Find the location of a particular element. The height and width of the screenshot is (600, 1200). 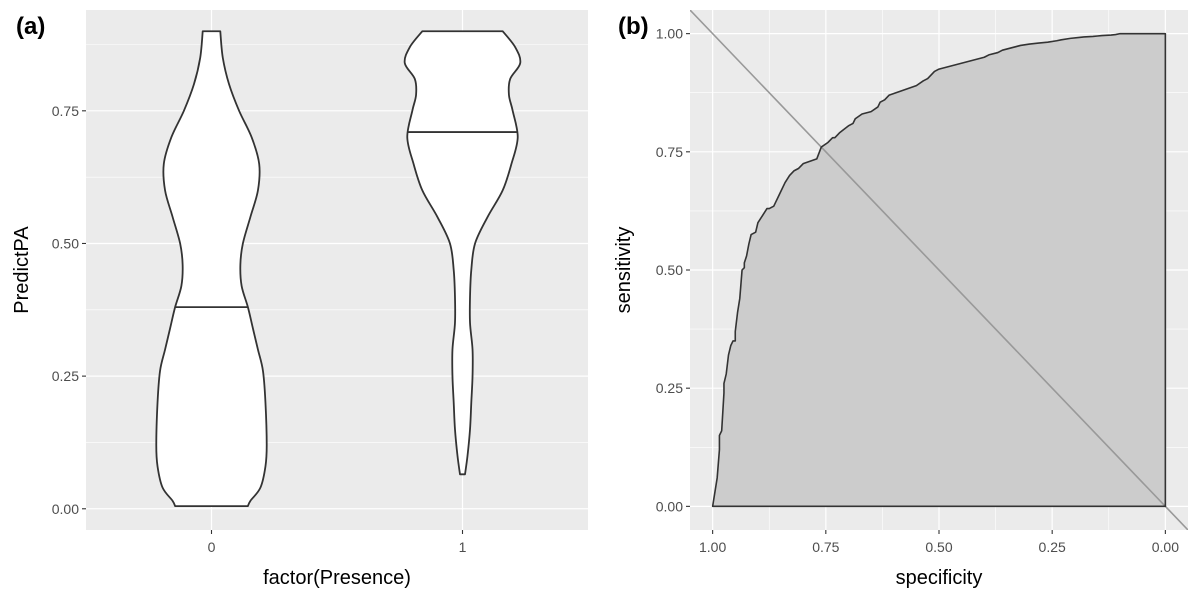

y-axis-title: PredictPA is located at coordinates (22, 270).